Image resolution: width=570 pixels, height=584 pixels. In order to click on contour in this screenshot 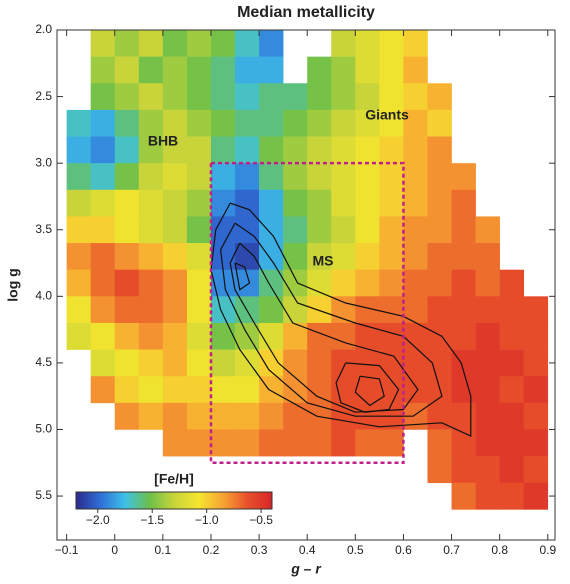, I will do `click(369, 391)`.